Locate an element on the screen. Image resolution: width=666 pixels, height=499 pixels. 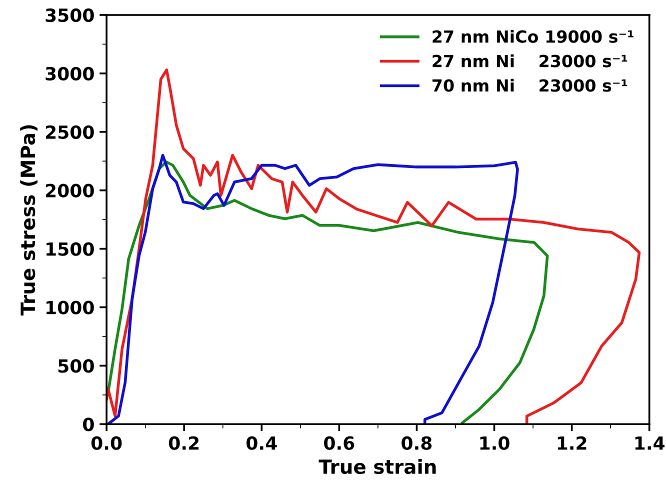
legend-label: 27 nm Ni 23000 s⁻¹ is located at coordinates (530, 61).